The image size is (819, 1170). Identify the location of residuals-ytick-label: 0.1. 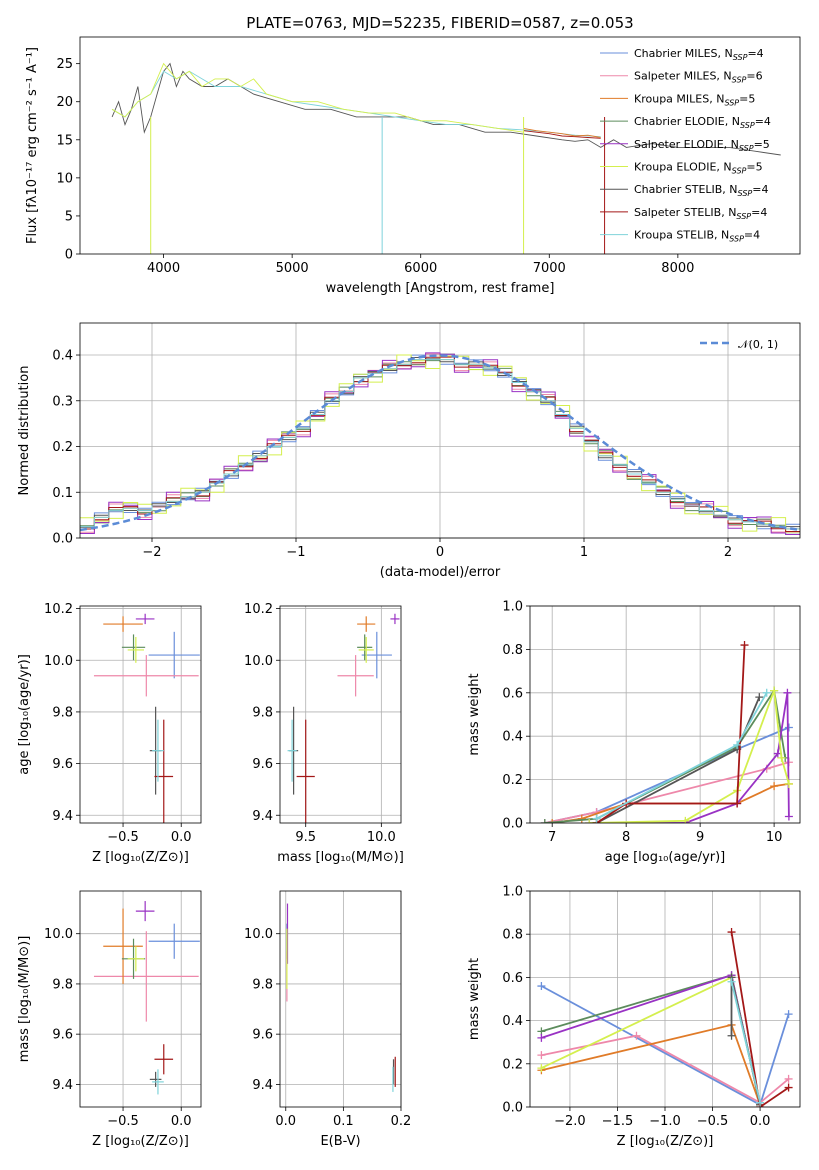
(62, 493).